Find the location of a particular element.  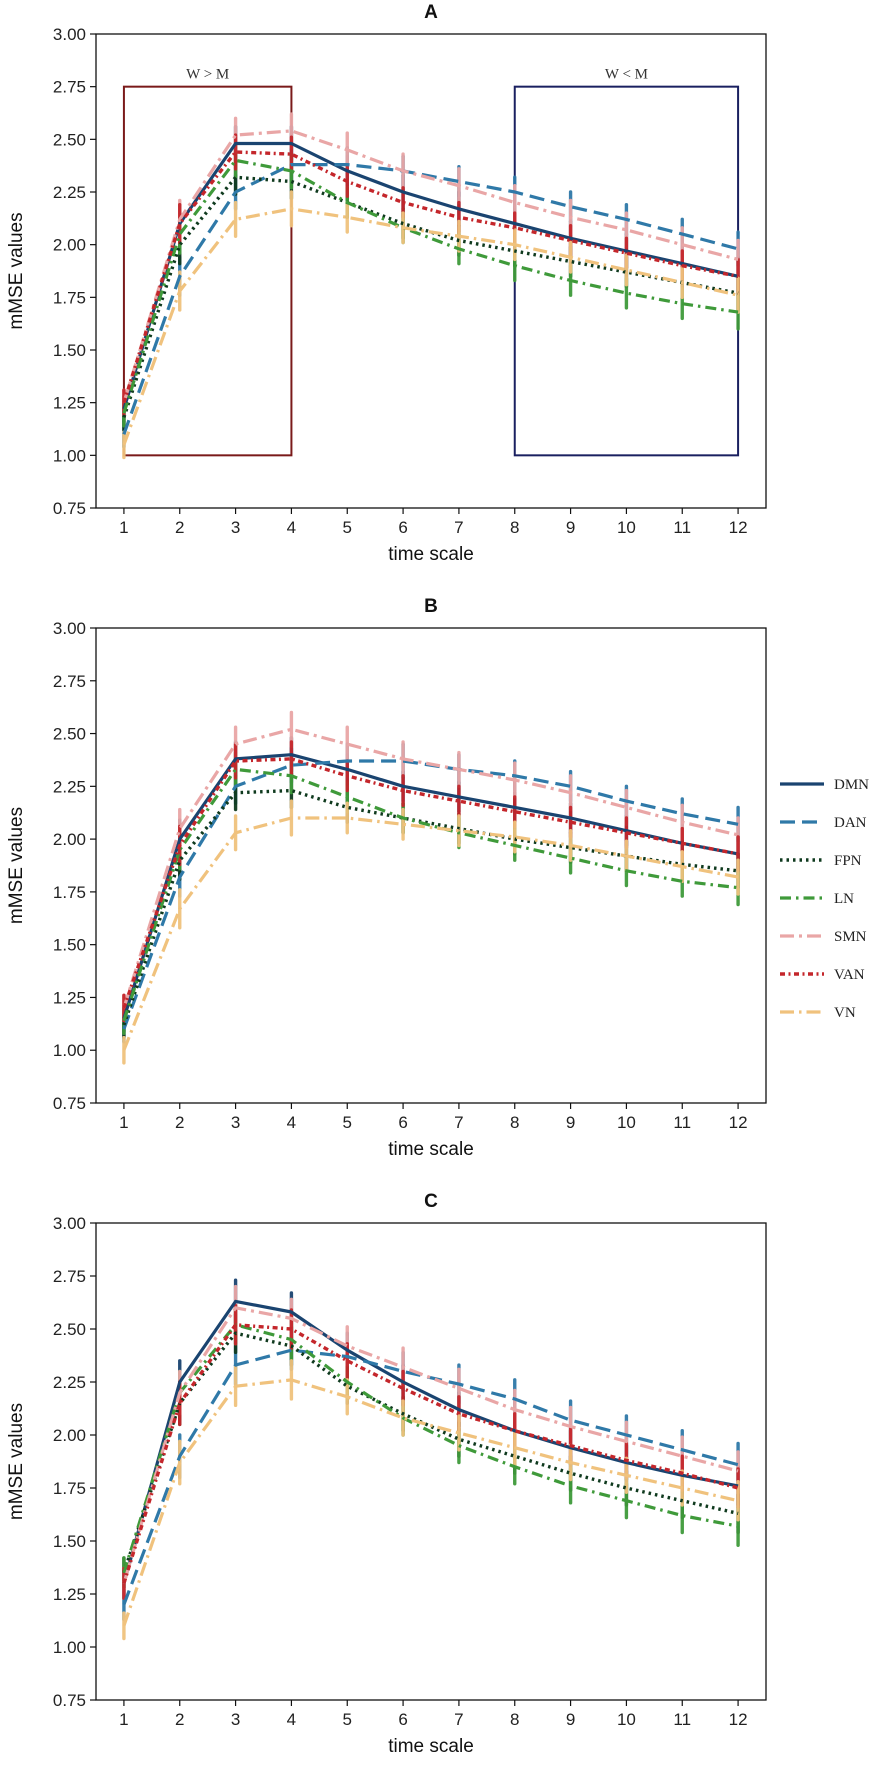

series-van is located at coordinates (431, 881).